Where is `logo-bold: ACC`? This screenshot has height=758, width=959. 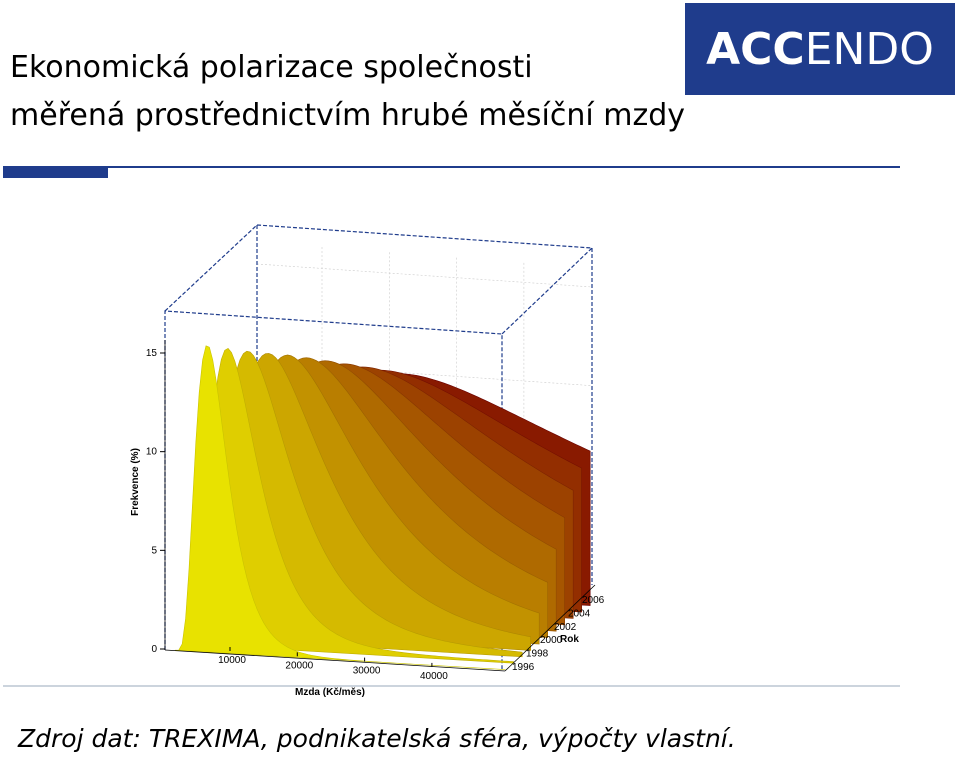
logo-bold: ACC is located at coordinates (755, 49).